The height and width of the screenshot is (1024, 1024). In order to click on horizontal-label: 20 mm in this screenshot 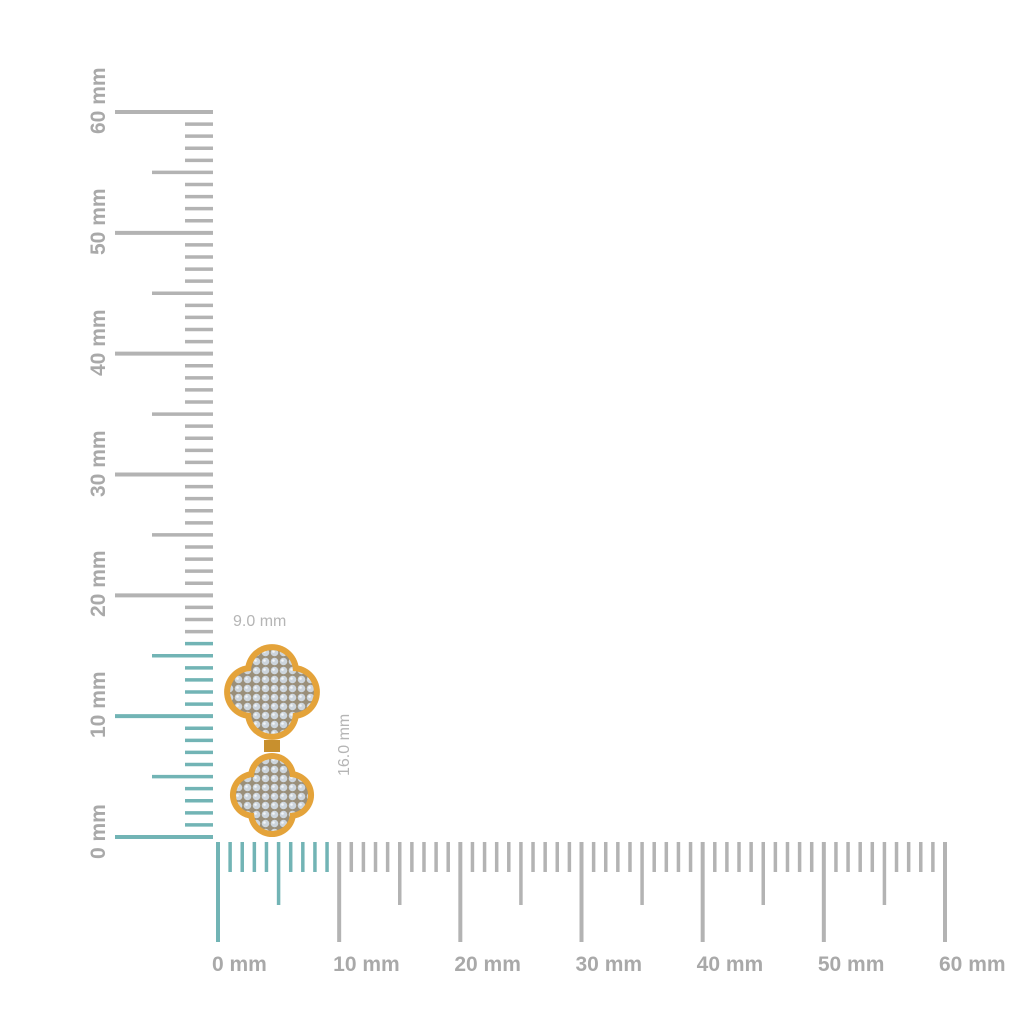, I will do `click(487, 964)`.